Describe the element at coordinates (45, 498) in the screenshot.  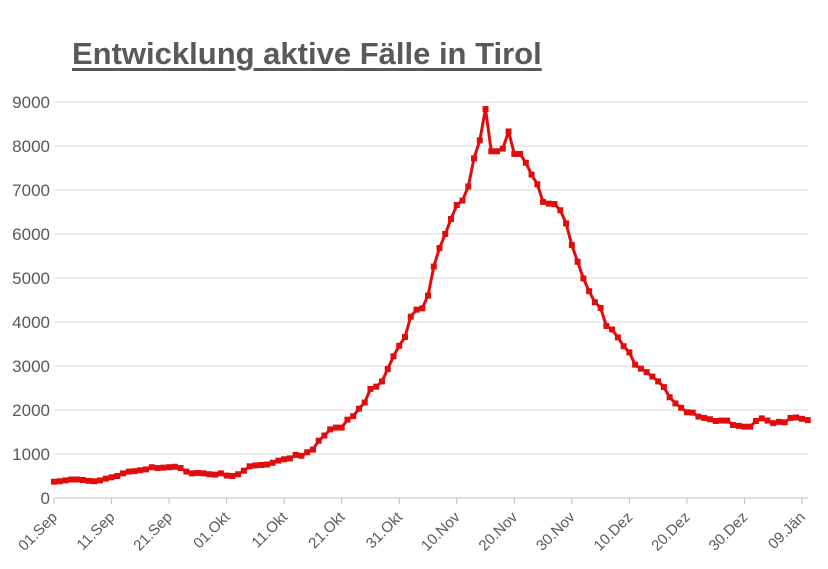
I see `y-tick-label: 0` at that location.